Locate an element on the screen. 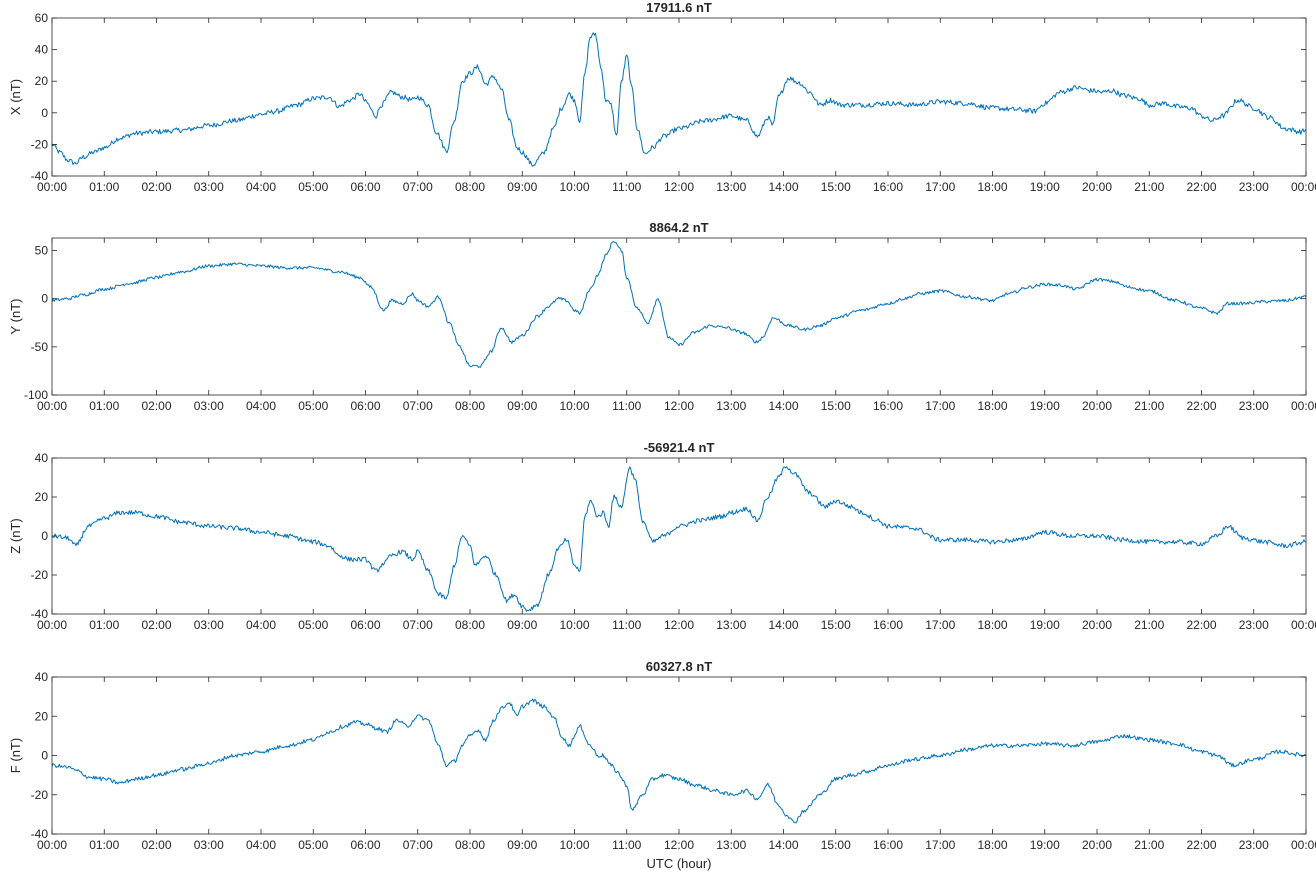 The image size is (1316, 877). y-axis-label: X (nT) is located at coordinates (15, 97).